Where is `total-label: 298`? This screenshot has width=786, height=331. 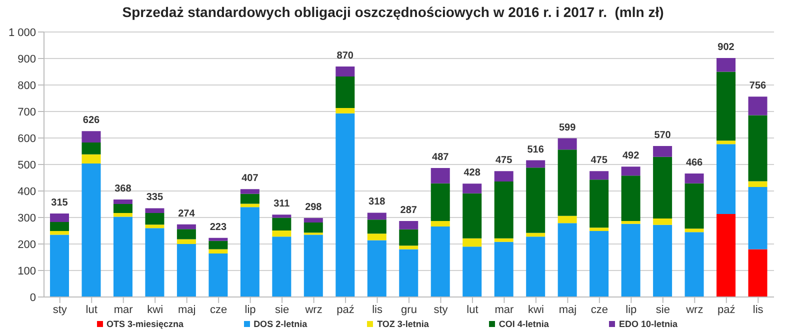
total-label: 298 is located at coordinates (313, 208).